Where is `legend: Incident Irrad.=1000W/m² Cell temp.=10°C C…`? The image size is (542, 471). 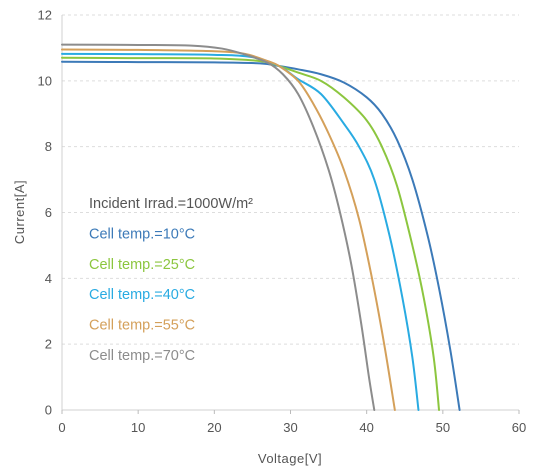 legend: Incident Irrad.=1000W/m² Cell temp.=10°C C… is located at coordinates (171, 280).